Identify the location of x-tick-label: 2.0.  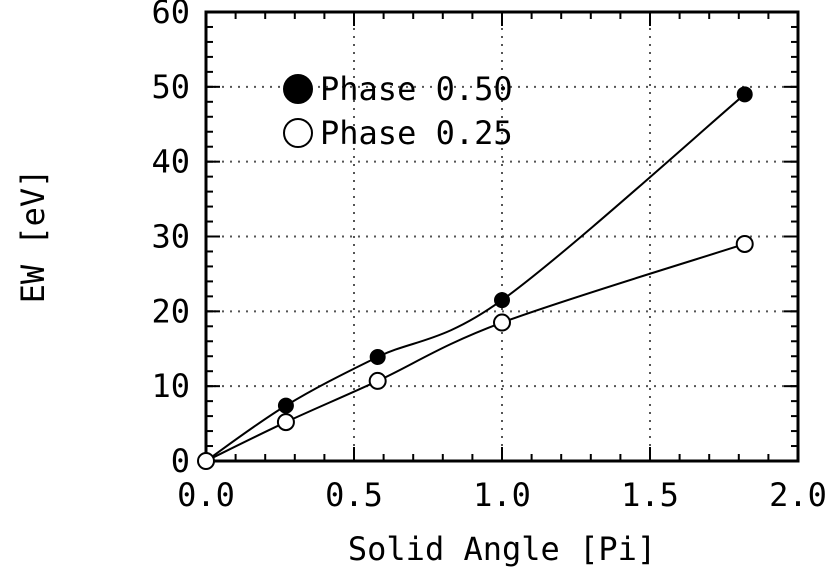
(798, 495).